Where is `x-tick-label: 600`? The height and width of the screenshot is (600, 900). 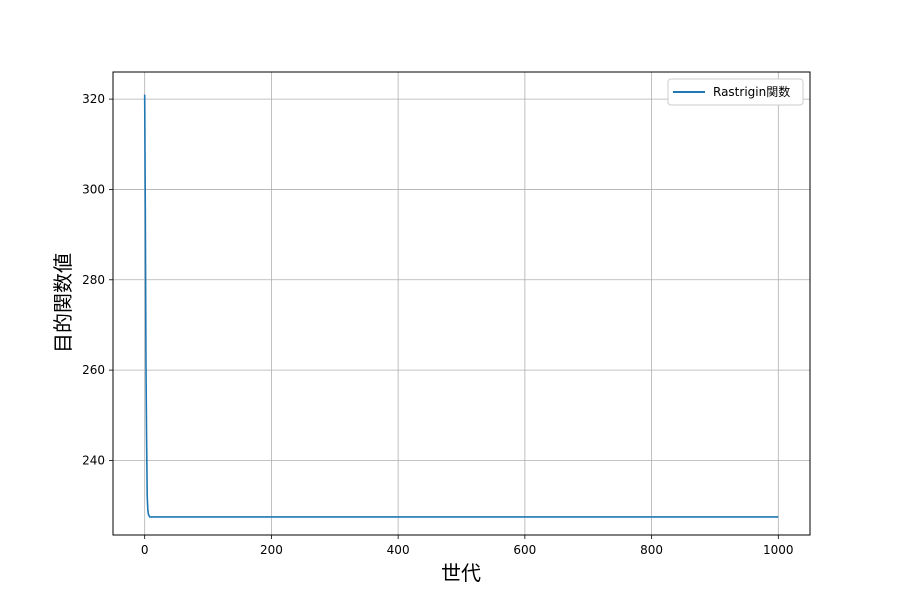
x-tick-label: 600 is located at coordinates (524, 550).